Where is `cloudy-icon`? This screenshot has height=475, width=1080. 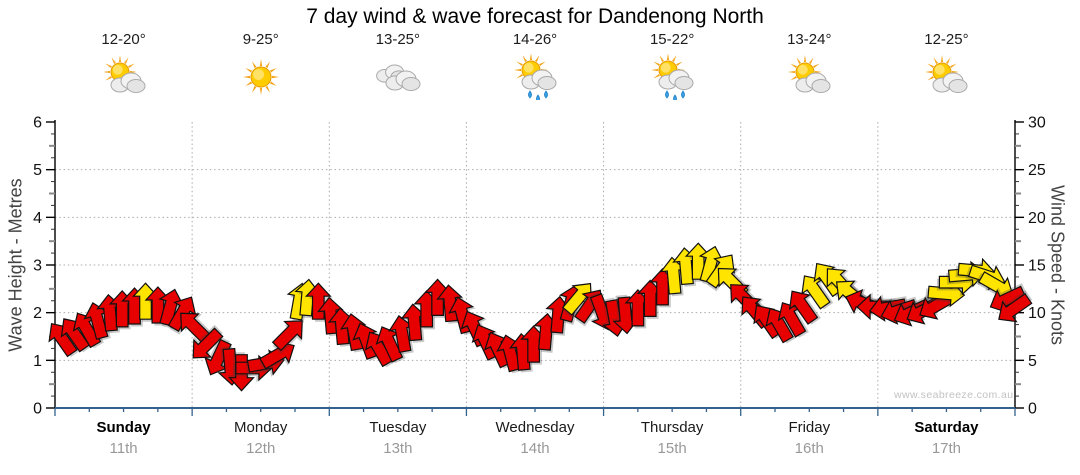
cloudy-icon is located at coordinates (398, 77).